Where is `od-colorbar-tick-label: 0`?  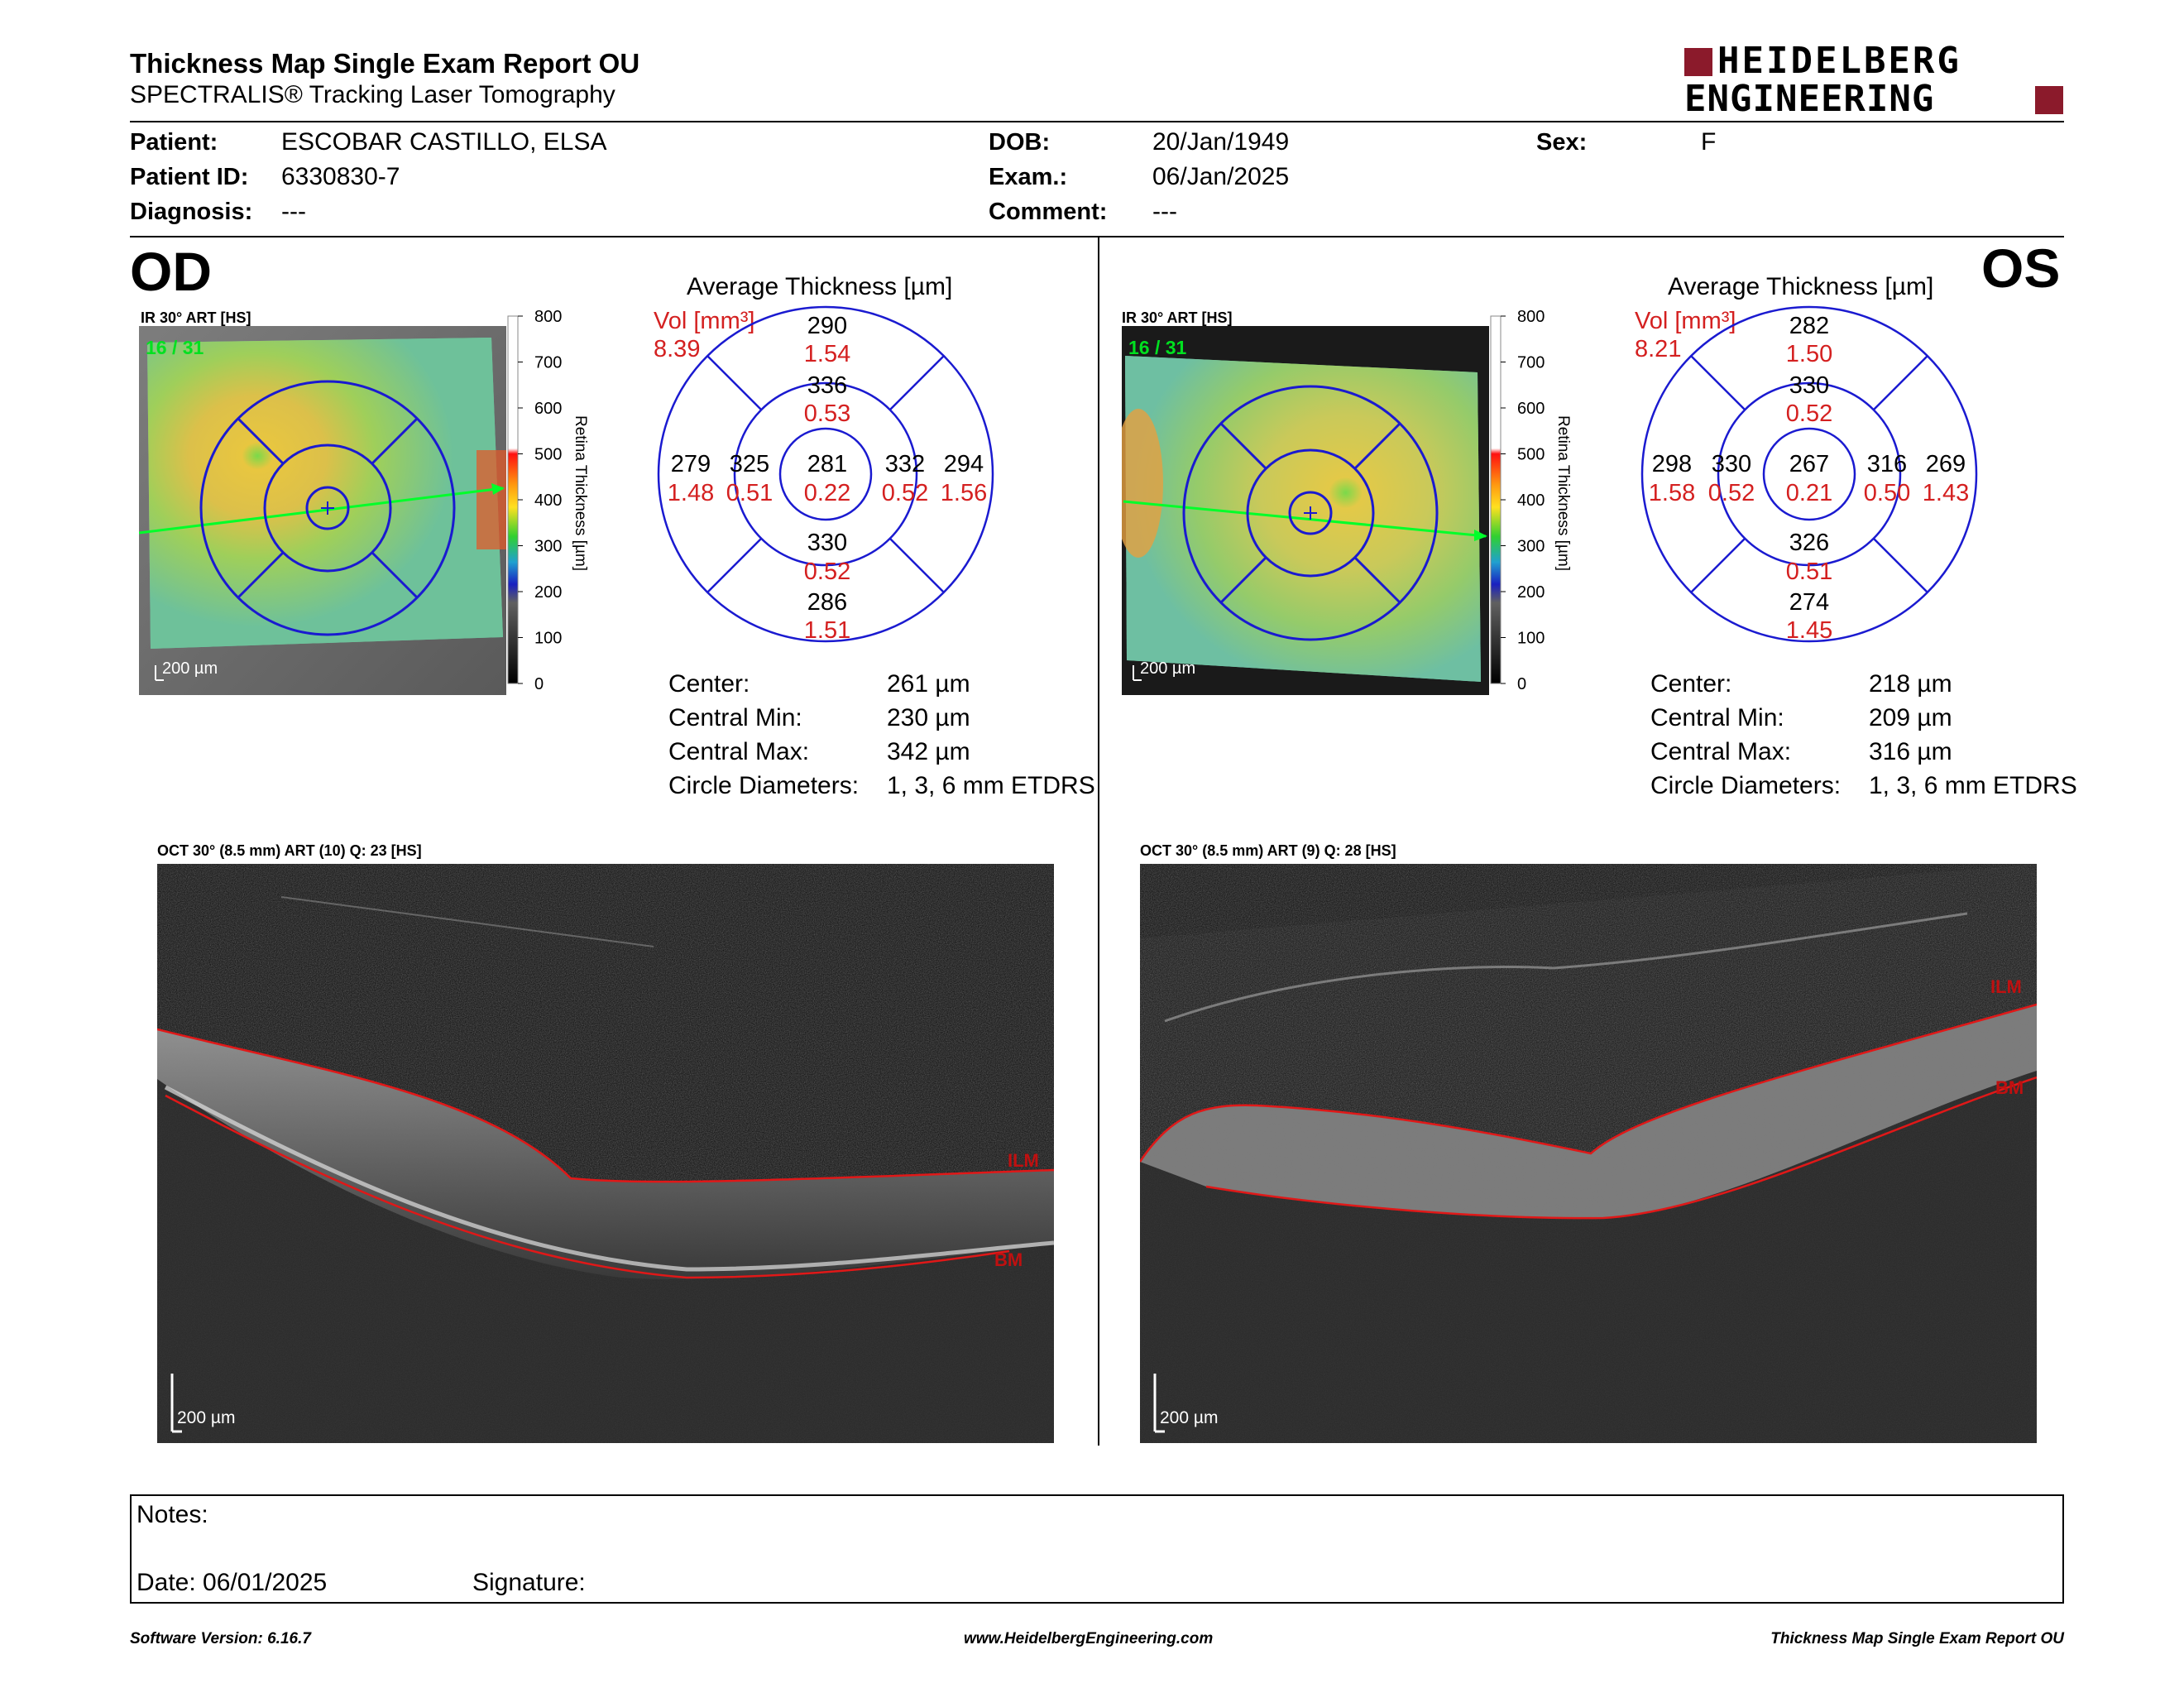
od-colorbar-tick-label: 0 is located at coordinates (539, 684).